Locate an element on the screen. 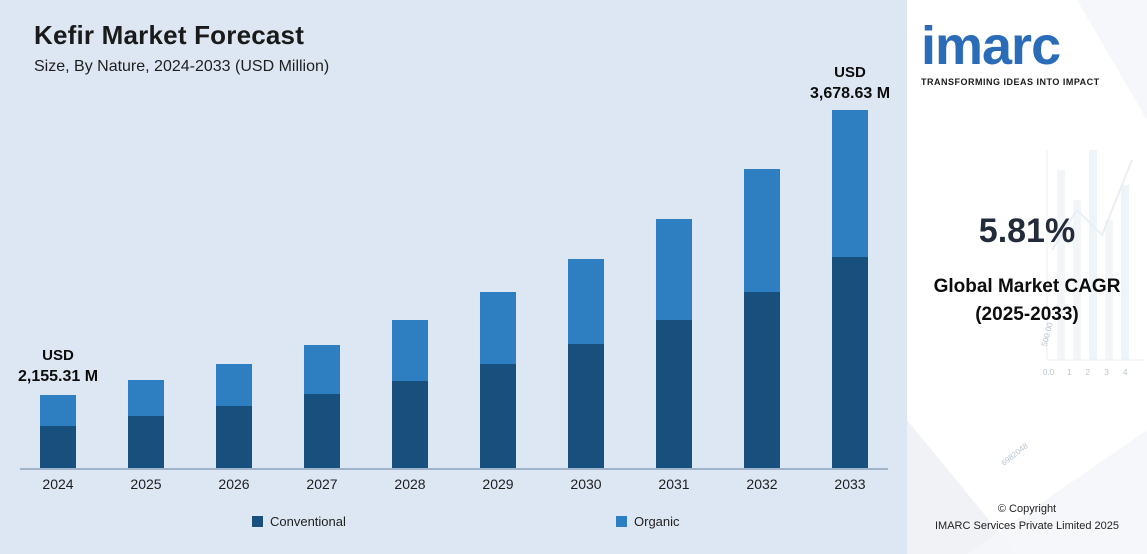 This screenshot has height=554, width=1147. bar-segment-conventional-2030 is located at coordinates (586, 406).